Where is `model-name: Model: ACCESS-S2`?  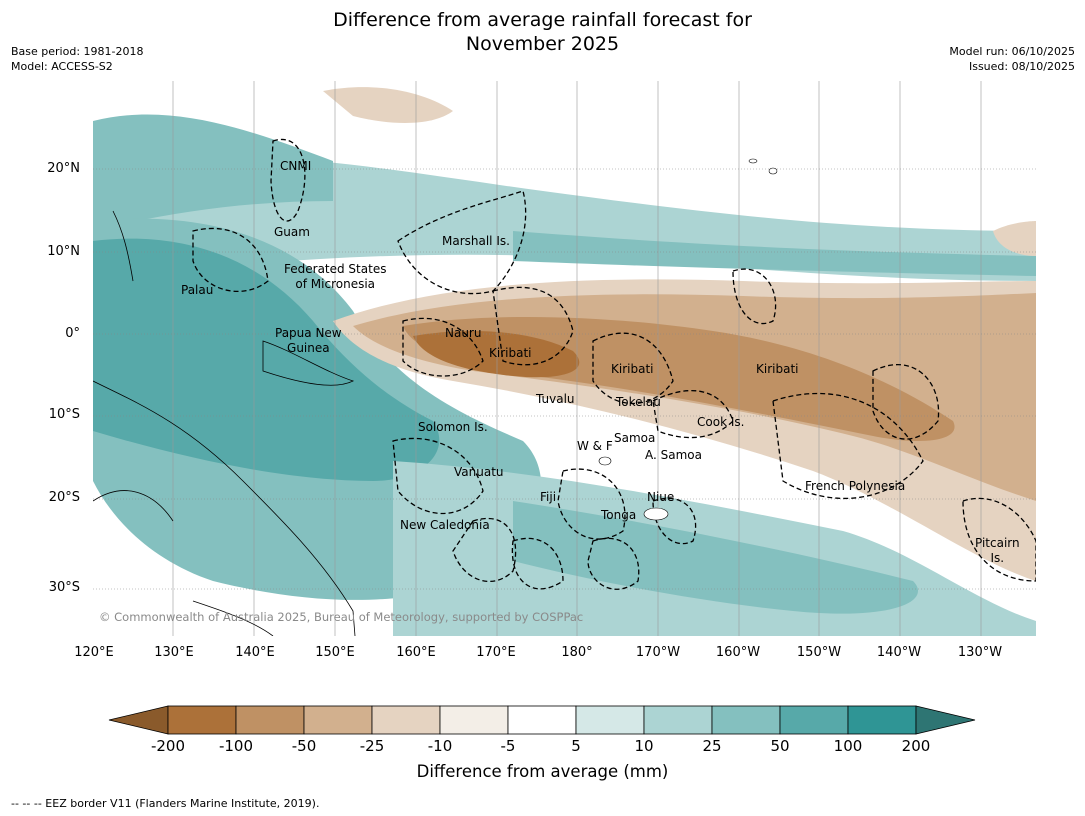
model-name: Model: ACCESS-S2 is located at coordinates (62, 66).